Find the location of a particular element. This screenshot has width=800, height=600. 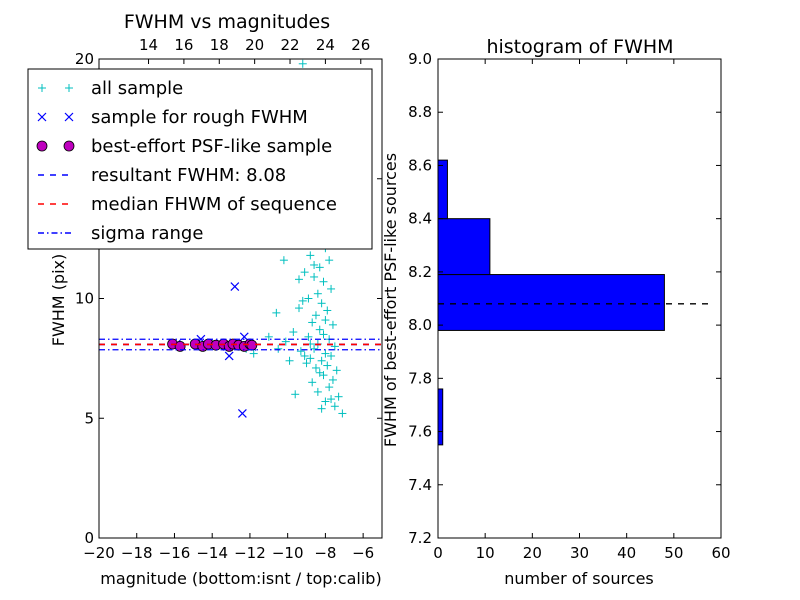

scatter-top-tick-label: 14 is located at coordinates (148, 45).